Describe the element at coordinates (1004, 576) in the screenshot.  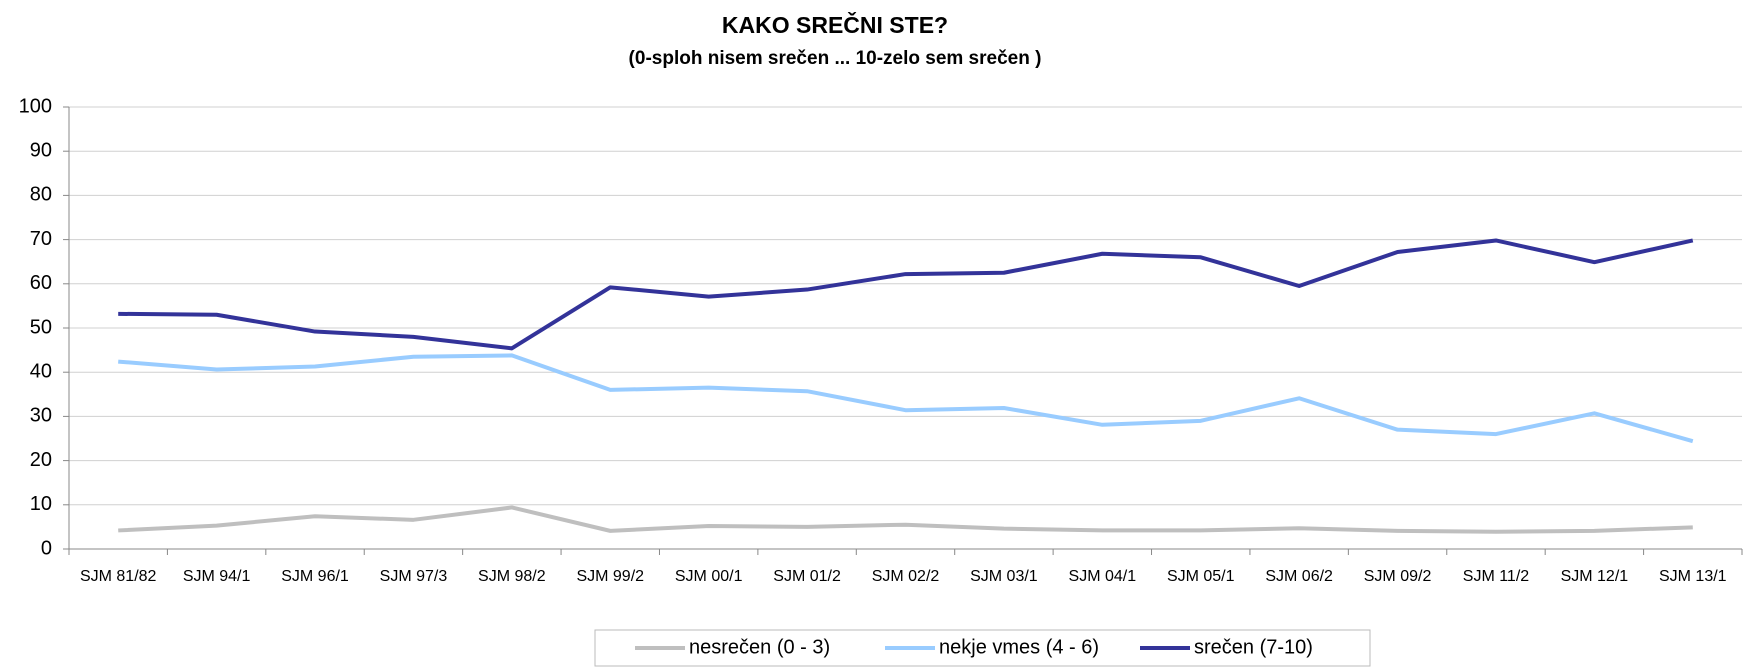
I see `x-tick-label: SJM 03/1` at that location.